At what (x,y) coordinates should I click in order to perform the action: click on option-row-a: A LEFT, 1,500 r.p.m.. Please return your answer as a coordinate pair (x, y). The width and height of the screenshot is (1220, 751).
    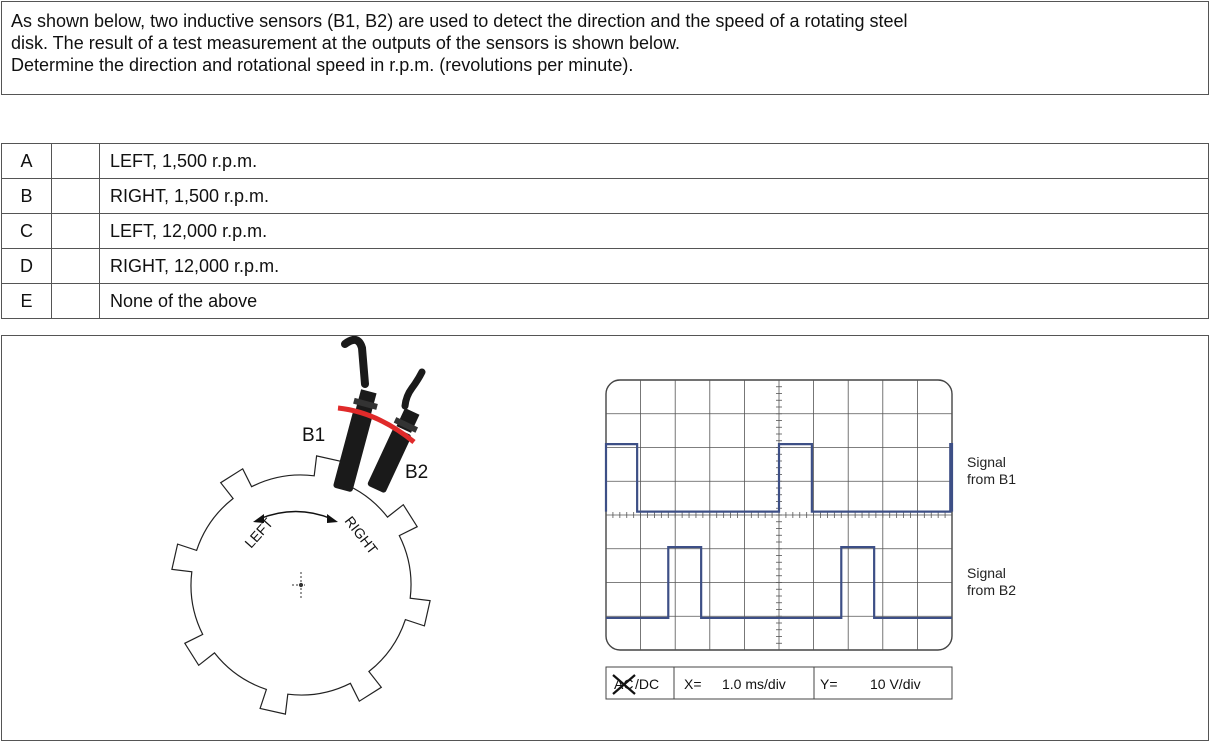
    Looking at the image, I should click on (605, 161).